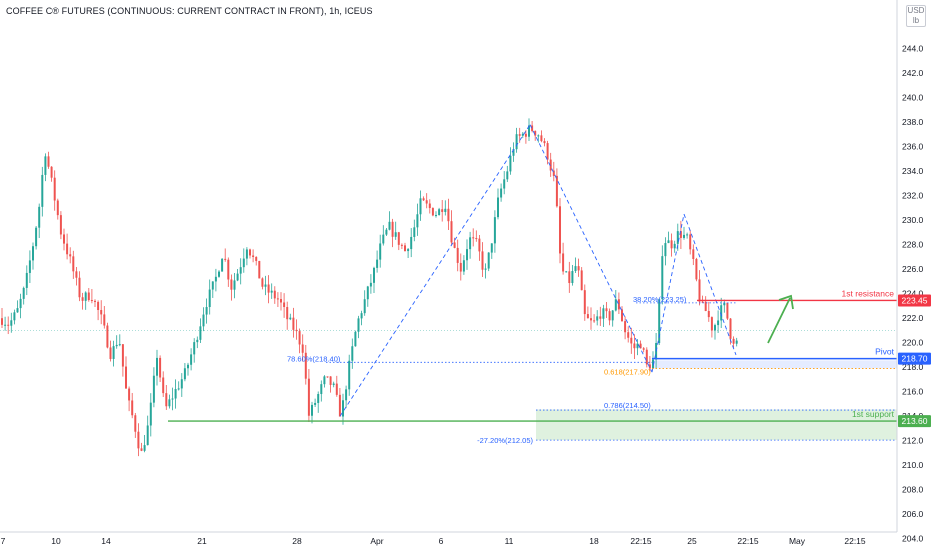 The width and height of the screenshot is (932, 550). Describe the element at coordinates (913, 245) in the screenshot. I see `price-tick-label: 228.0` at that location.